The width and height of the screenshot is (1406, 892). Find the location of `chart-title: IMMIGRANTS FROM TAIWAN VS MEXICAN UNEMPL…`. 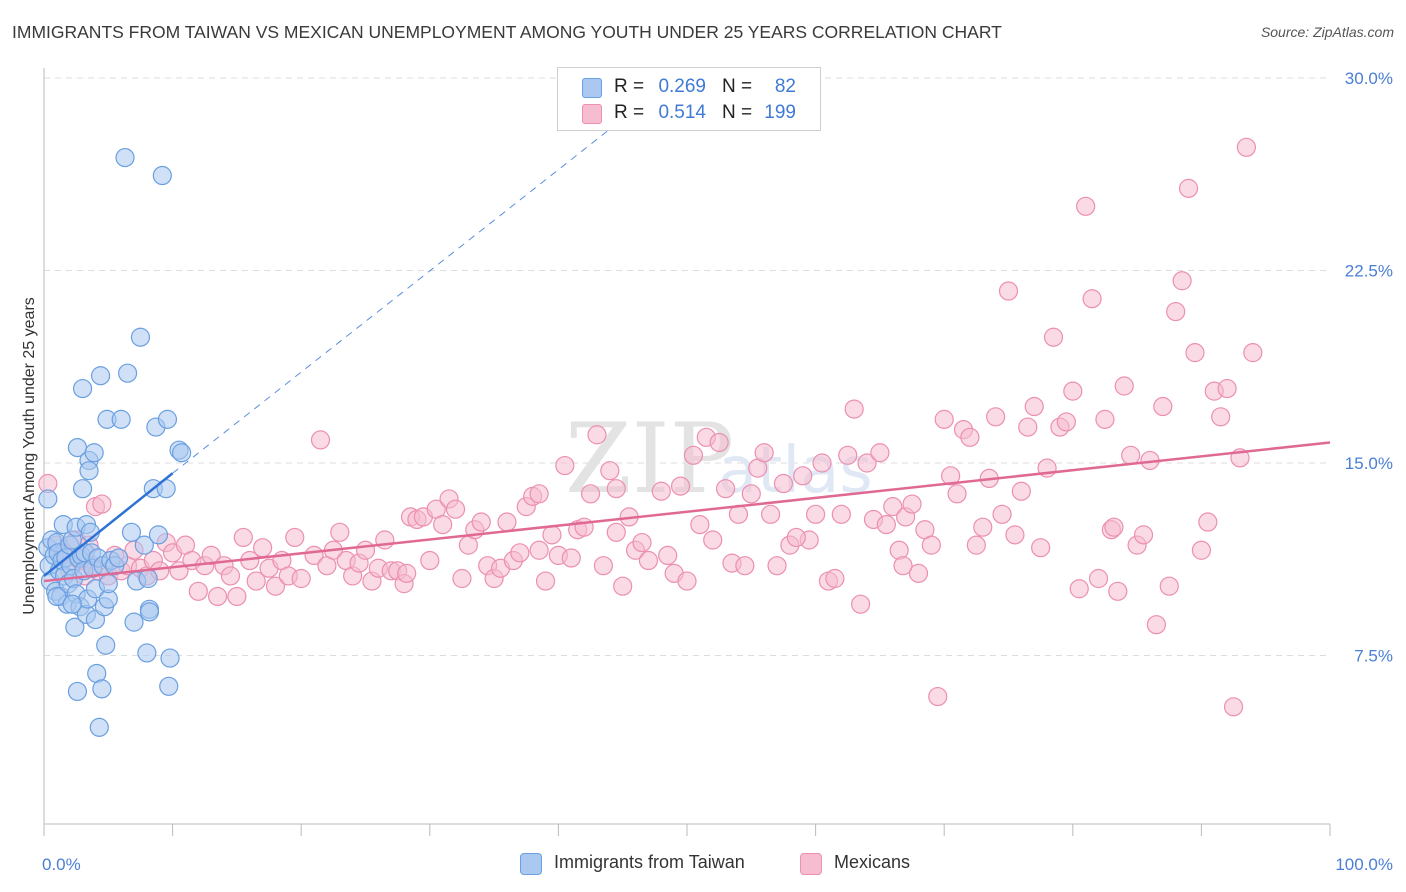

chart-title: IMMIGRANTS FROM TAIWAN VS MEXICAN UNEMPL… is located at coordinates (507, 32).